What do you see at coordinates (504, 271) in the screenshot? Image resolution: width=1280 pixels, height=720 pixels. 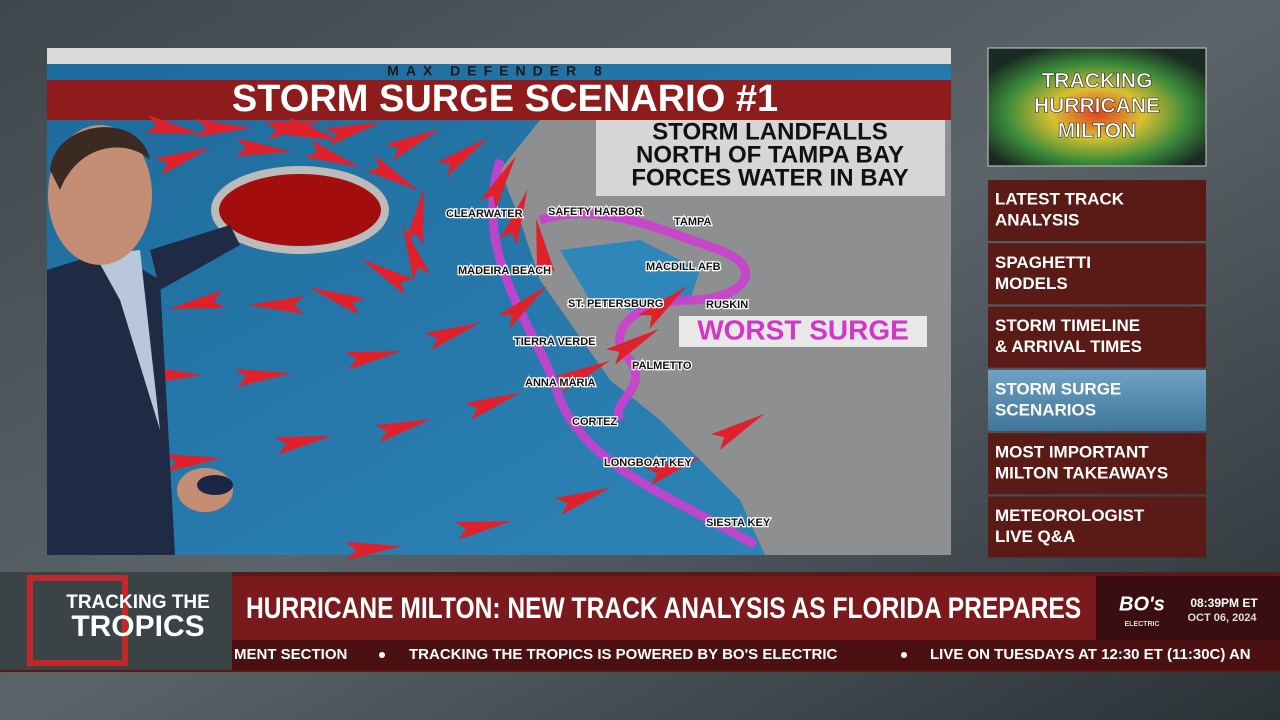 I see `place-label: MADEIRA BEACH` at bounding box center [504, 271].